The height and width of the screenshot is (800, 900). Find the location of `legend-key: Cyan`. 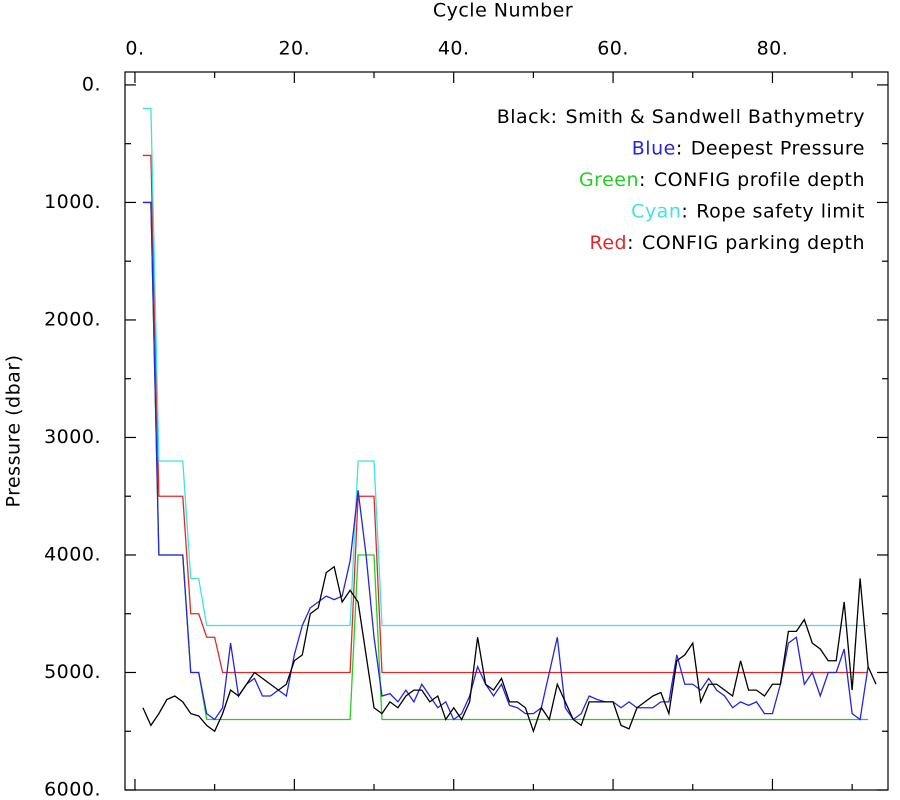

legend-key: Cyan is located at coordinates (656, 211).